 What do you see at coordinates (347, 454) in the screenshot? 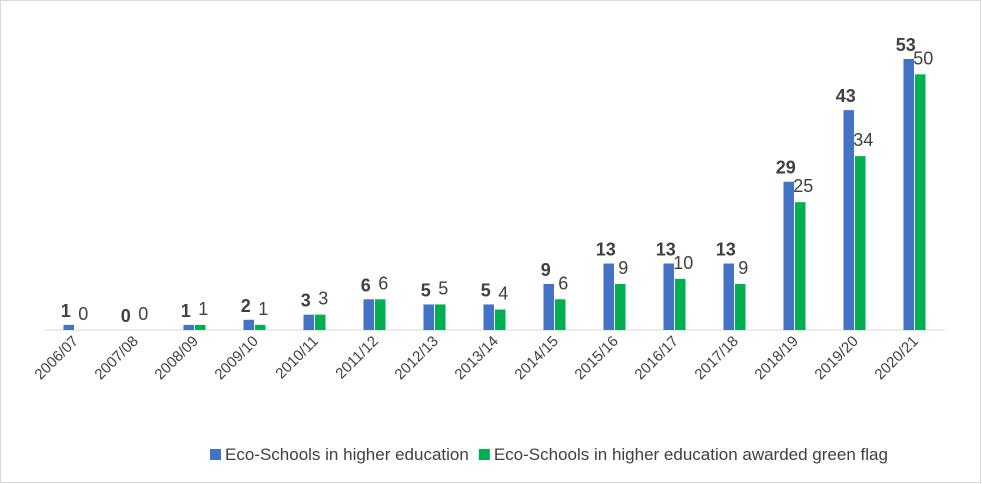
I see `legend-label: Eco-Schools in higher education` at bounding box center [347, 454].